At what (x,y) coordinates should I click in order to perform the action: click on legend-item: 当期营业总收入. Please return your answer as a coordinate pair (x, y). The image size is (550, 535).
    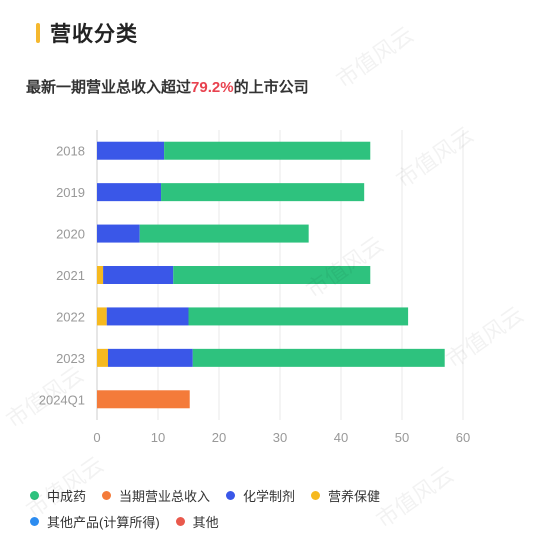
    Looking at the image, I should click on (156, 495).